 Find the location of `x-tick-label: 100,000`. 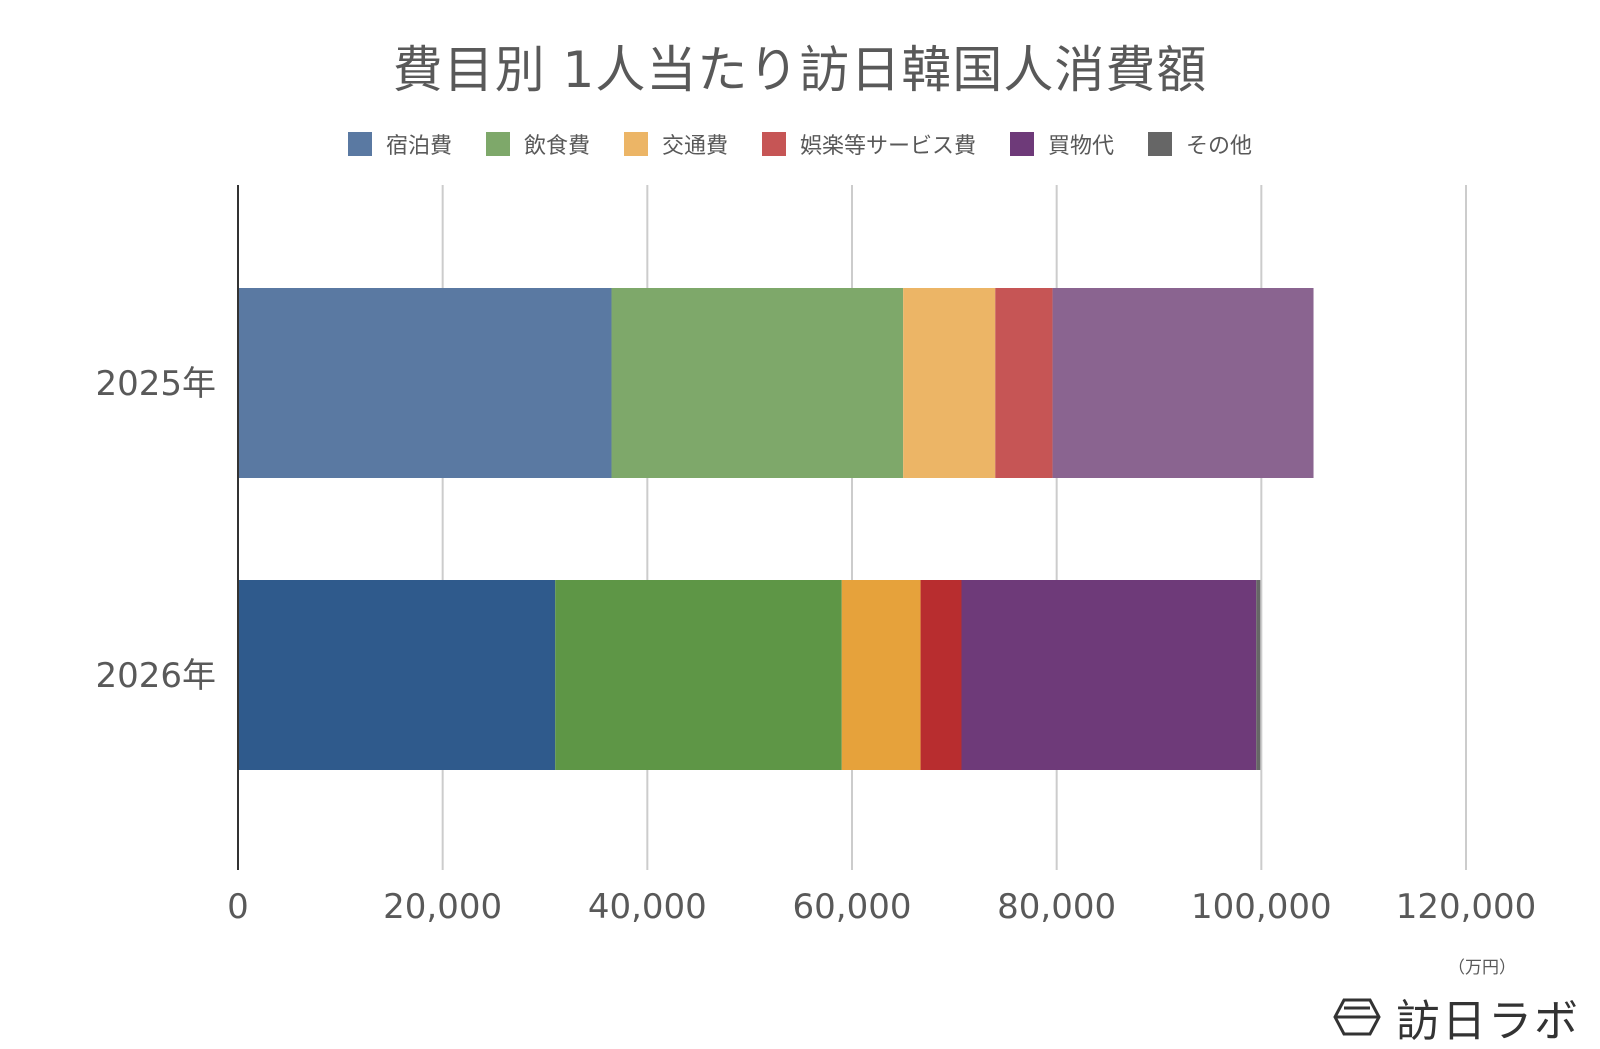

x-tick-label: 100,000 is located at coordinates (1261, 907).